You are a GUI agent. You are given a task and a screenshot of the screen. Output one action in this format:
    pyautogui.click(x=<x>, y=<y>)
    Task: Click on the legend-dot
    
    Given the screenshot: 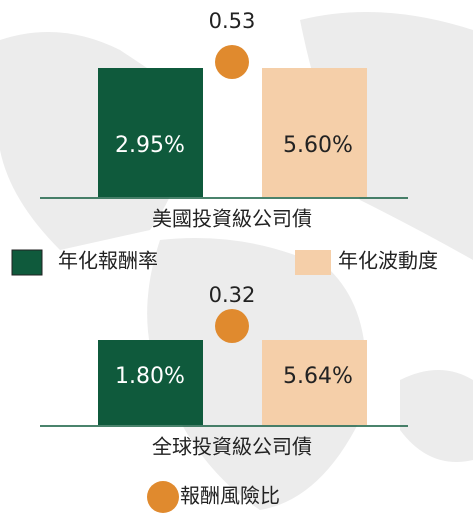 What is the action you would take?
    pyautogui.click(x=163, y=497)
    